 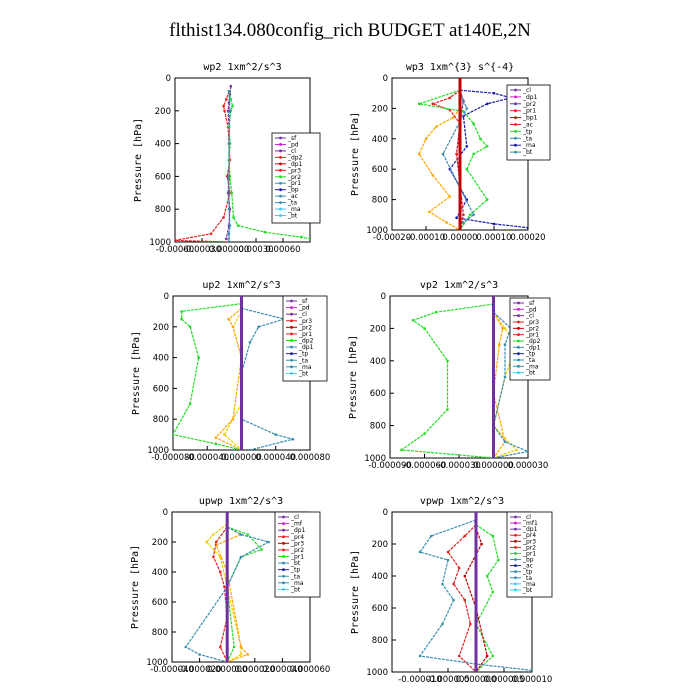 I want to click on series-line-tp, so click(x=227, y=594).